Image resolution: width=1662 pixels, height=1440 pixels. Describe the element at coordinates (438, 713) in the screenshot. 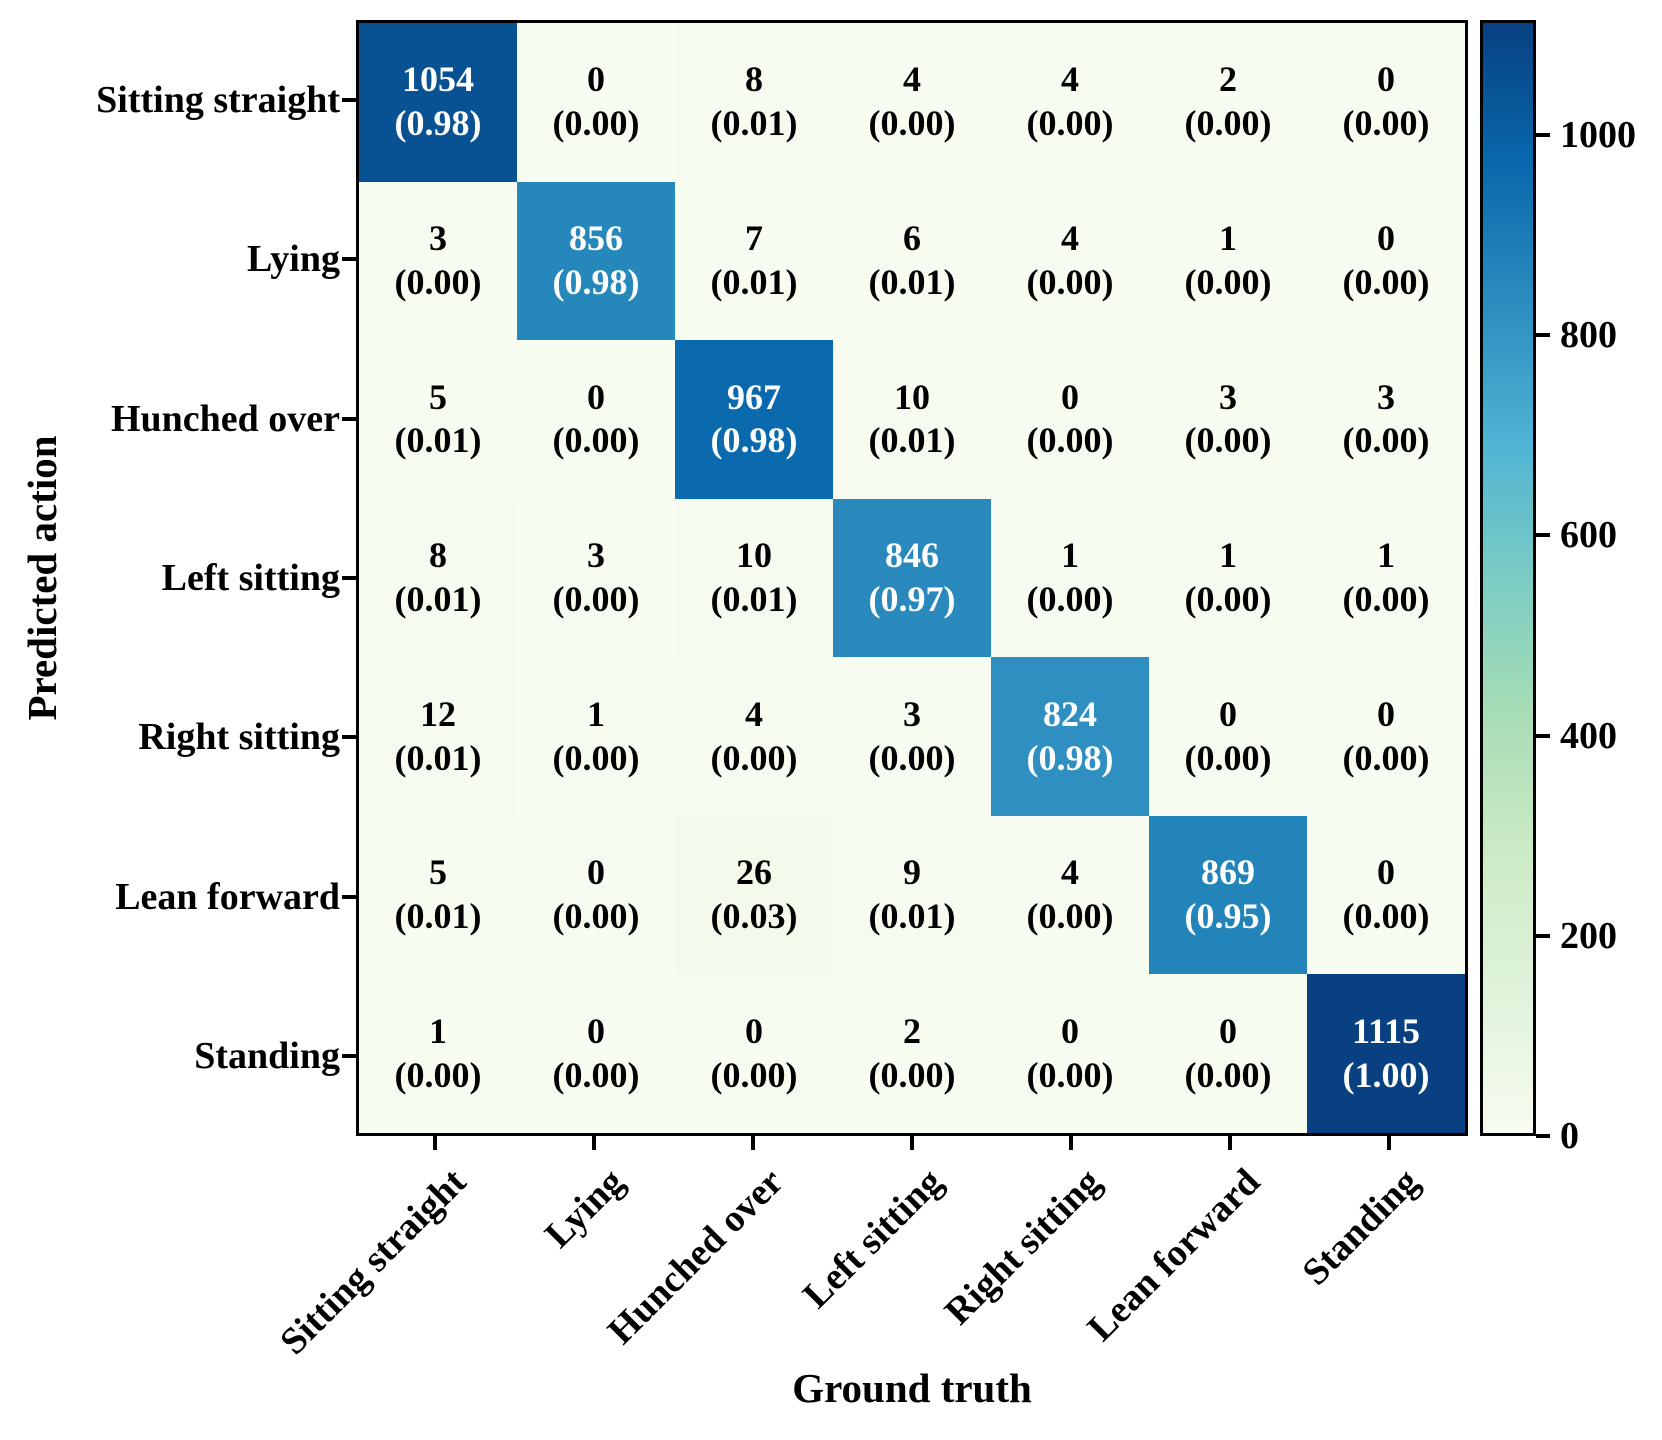

I see `cell-count: 12` at that location.